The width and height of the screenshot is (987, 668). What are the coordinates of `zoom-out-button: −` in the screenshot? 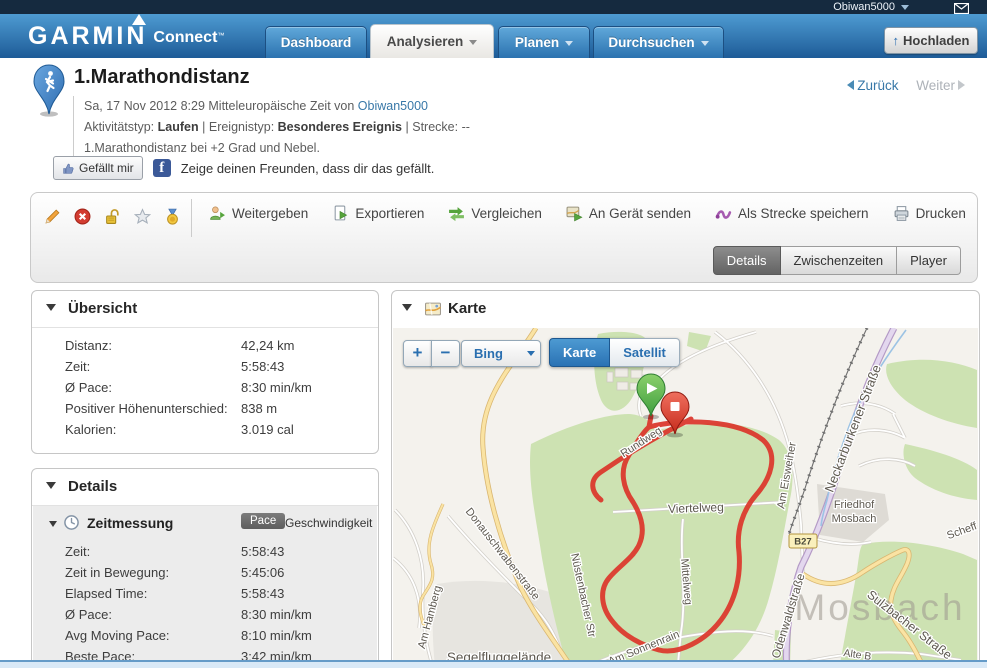 It's located at (445, 353).